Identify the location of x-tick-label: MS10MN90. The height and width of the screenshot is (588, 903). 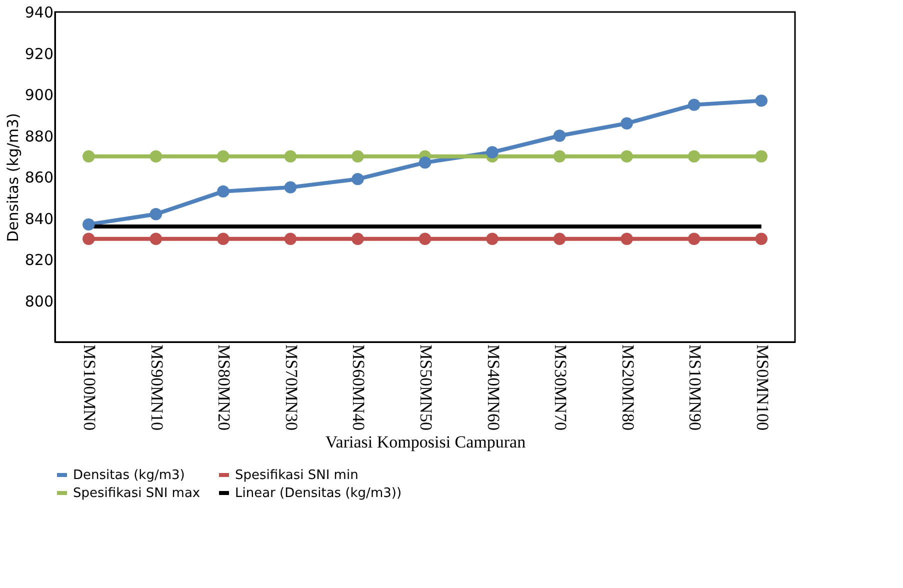
(695, 387).